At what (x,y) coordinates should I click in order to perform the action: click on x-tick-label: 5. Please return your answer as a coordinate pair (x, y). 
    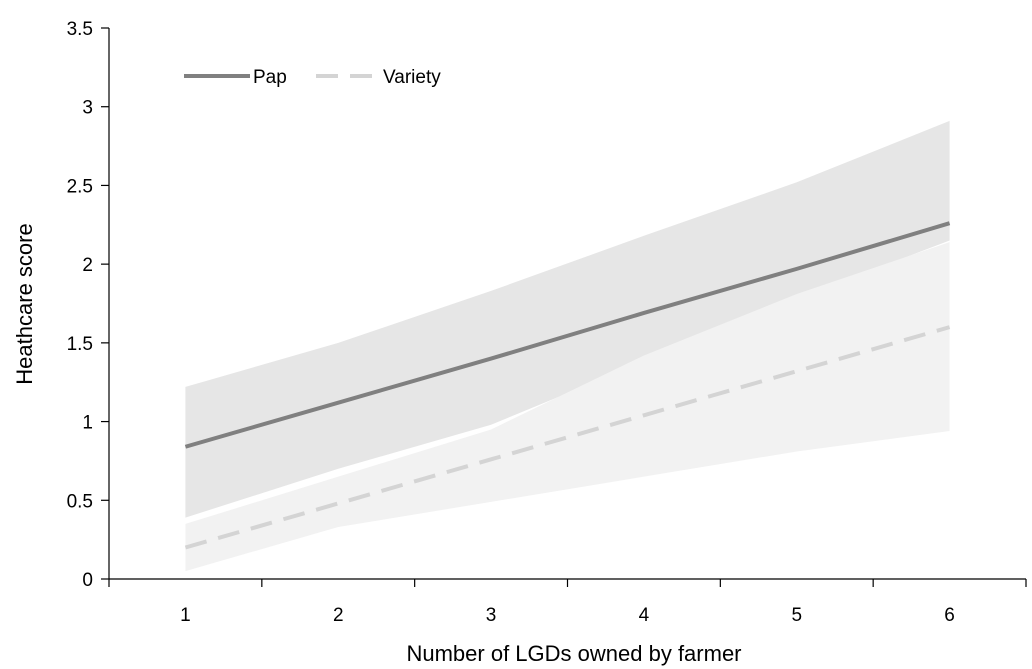
    Looking at the image, I should click on (796, 615).